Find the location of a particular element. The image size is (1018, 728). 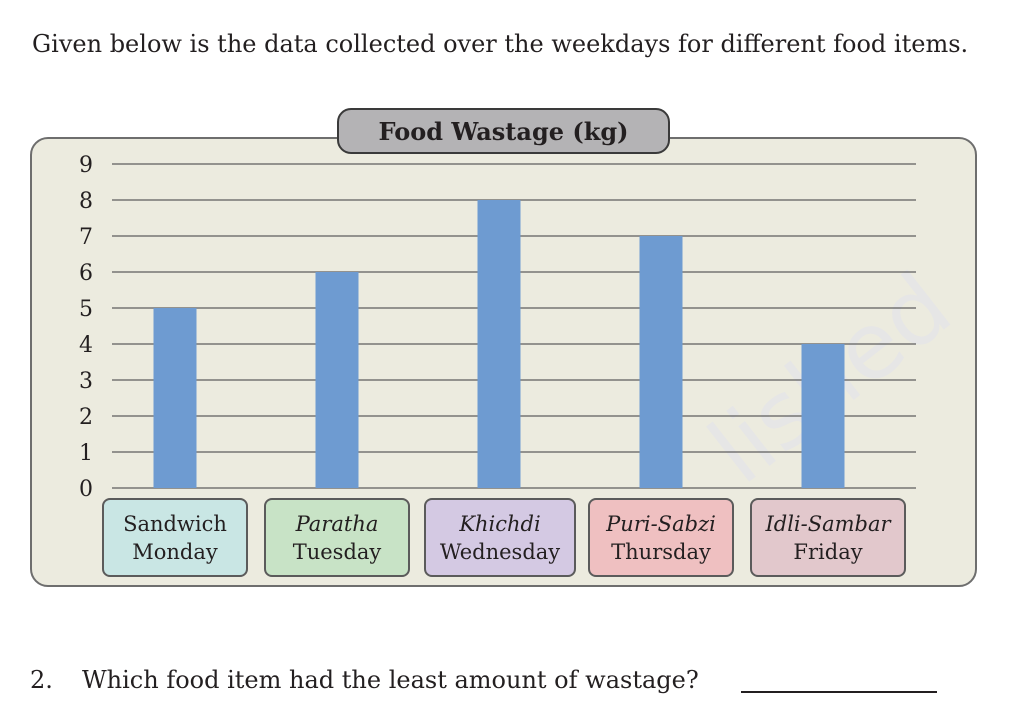

bar-friday is located at coordinates (823, 416).